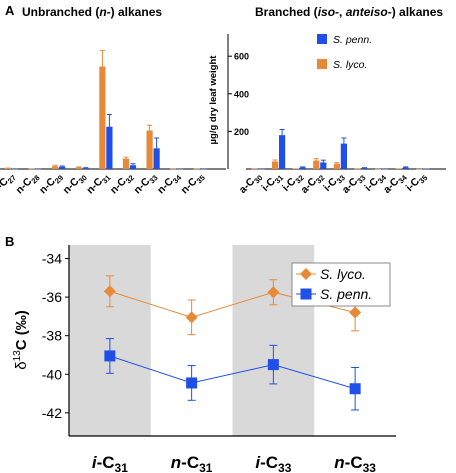 This screenshot has width=456, height=473. I want to click on tick-label-i-c35: i-C35, so click(417, 183).